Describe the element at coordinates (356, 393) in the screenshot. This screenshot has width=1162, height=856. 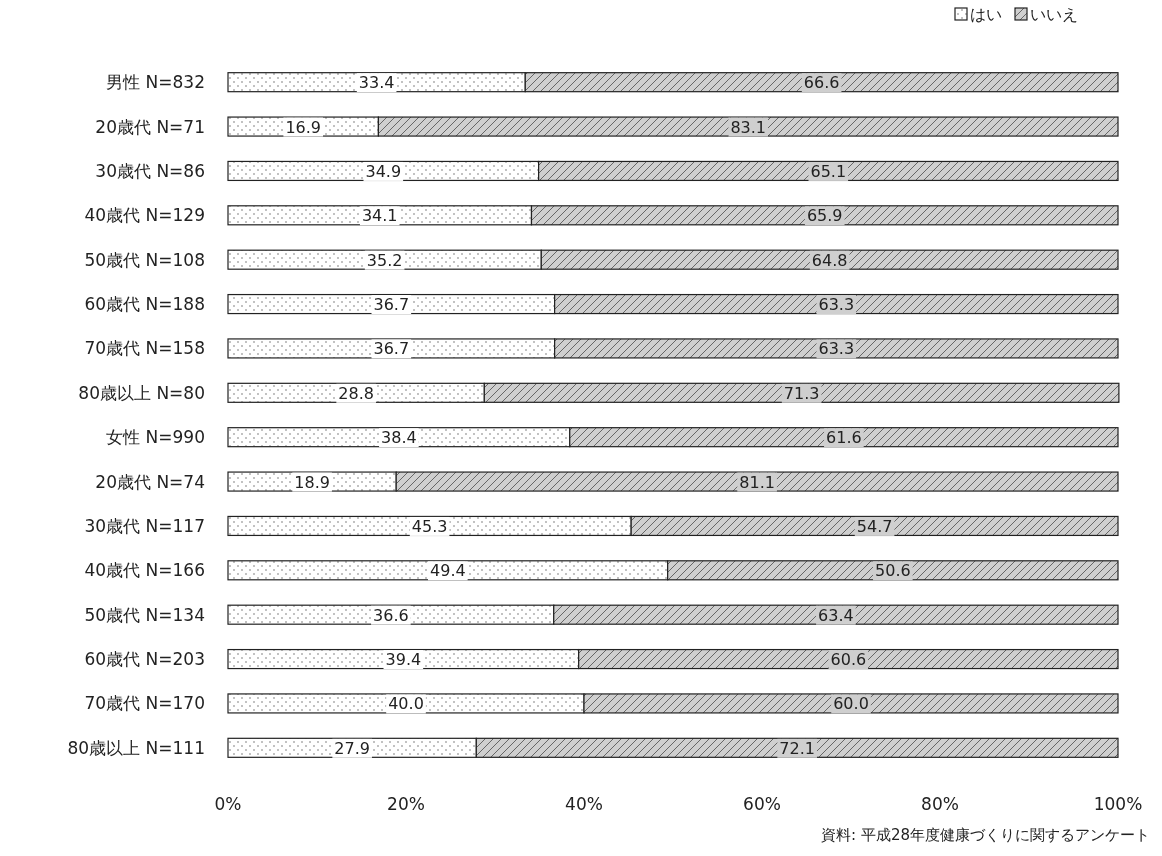
I see `data-label: 28.8` at that location.